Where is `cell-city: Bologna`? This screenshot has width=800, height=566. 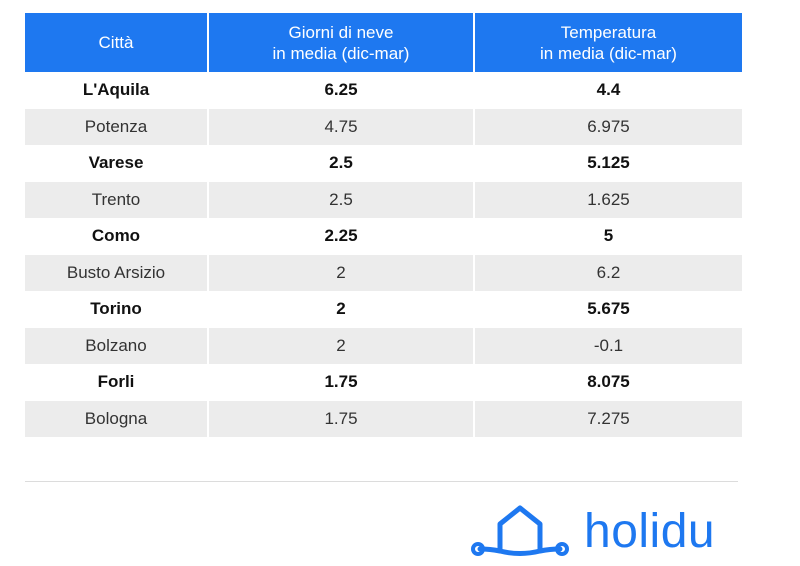
cell-city: Bologna is located at coordinates (117, 418).